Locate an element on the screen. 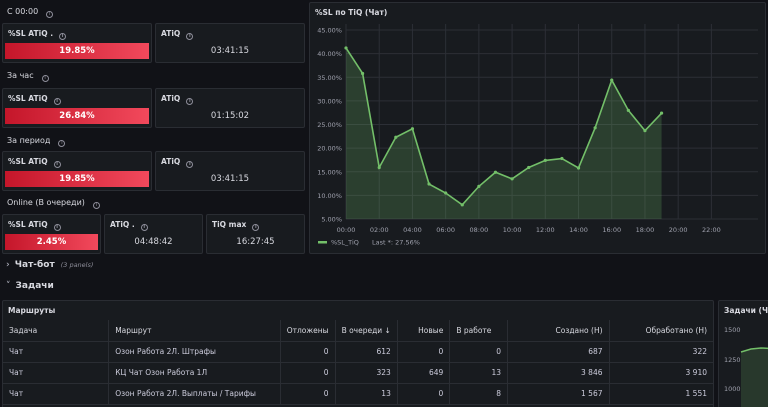 The width and height of the screenshot is (768, 407). stat-value: 03:41:15 is located at coordinates (230, 179).